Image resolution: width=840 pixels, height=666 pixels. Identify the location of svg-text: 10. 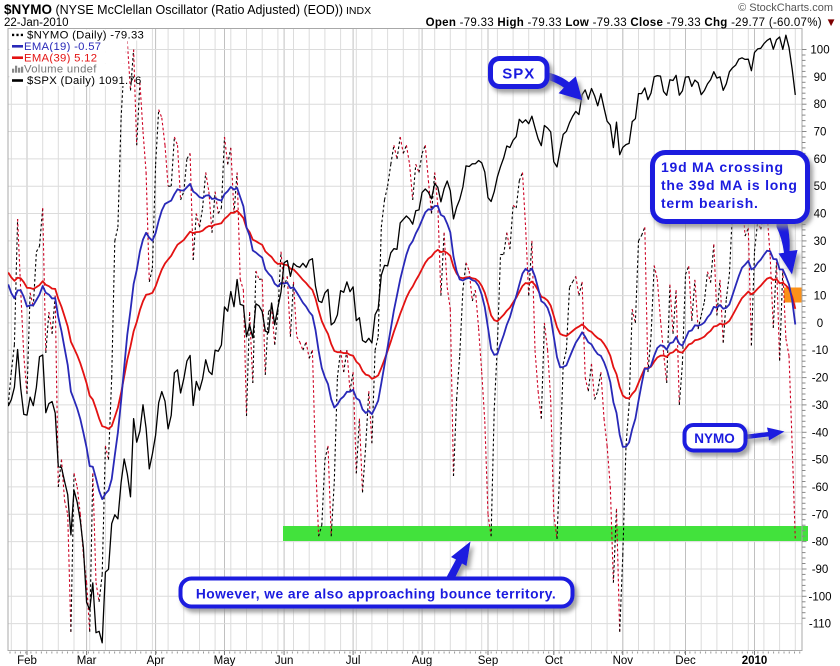
(820, 297).